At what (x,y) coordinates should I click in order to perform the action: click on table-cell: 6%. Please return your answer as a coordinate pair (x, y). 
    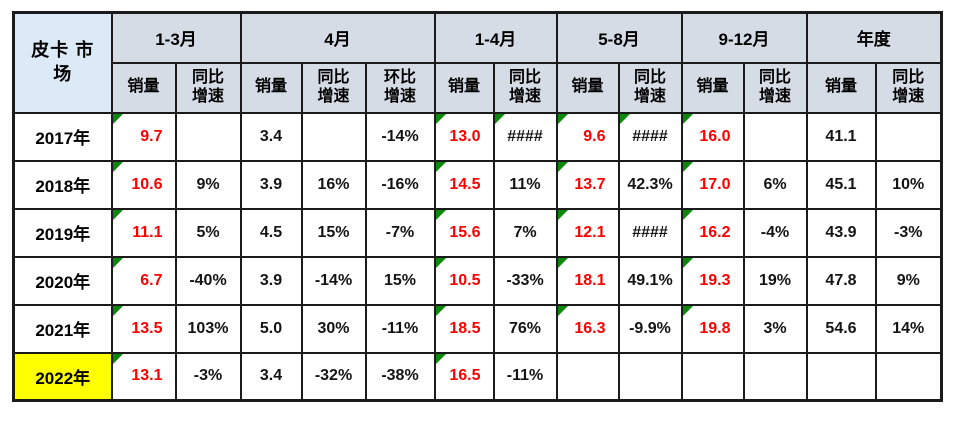
    Looking at the image, I should click on (775, 184).